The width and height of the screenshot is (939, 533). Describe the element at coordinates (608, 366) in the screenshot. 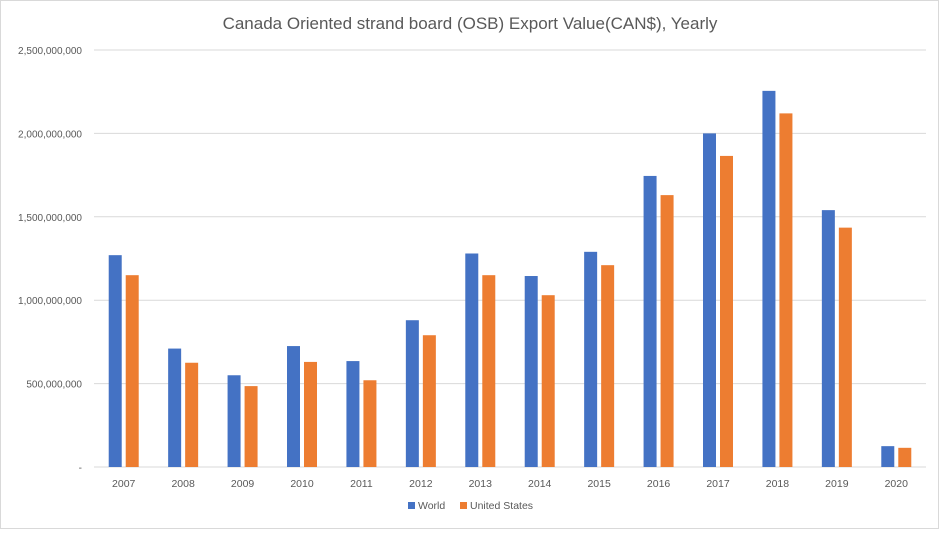

I see `bar-united-states-2015` at that location.